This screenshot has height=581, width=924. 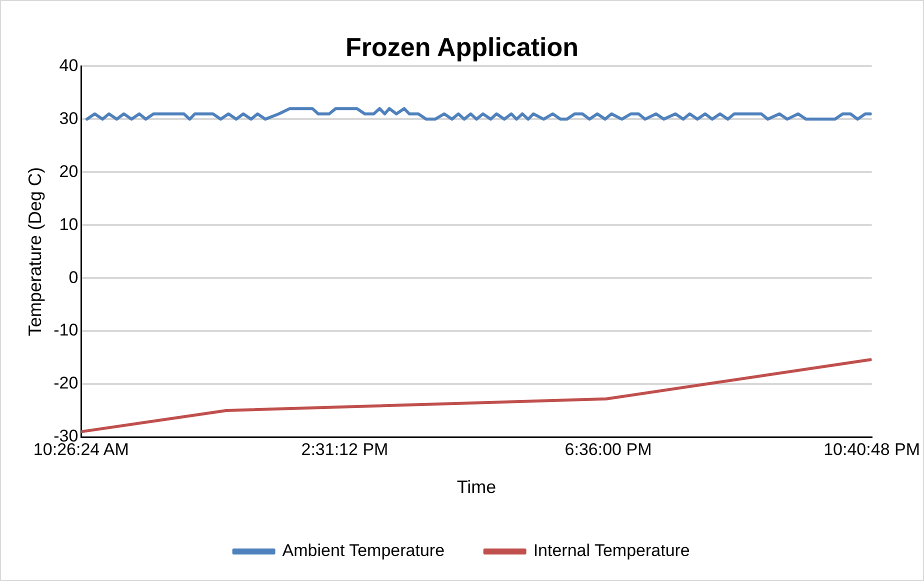 I want to click on legend-label: Internal Temperature, so click(x=611, y=550).